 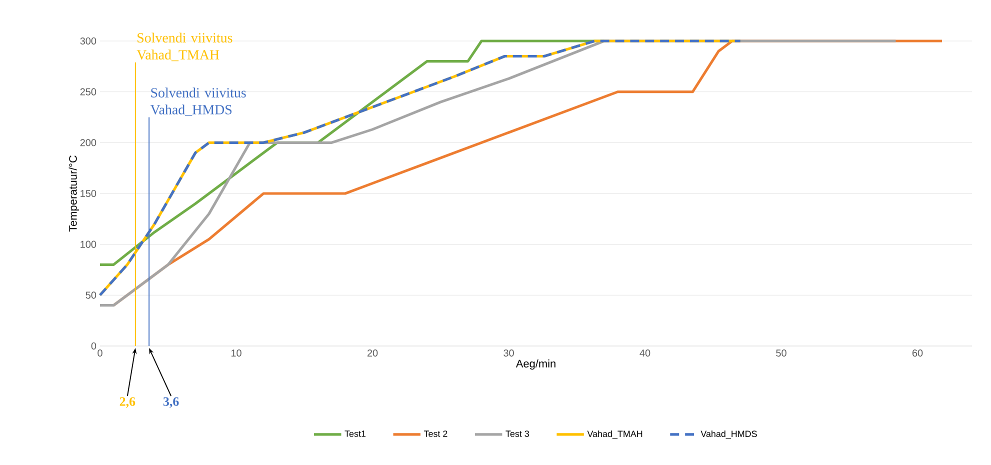 What do you see at coordinates (436, 433) in the screenshot?
I see `legend-label: Test 2` at bounding box center [436, 433].